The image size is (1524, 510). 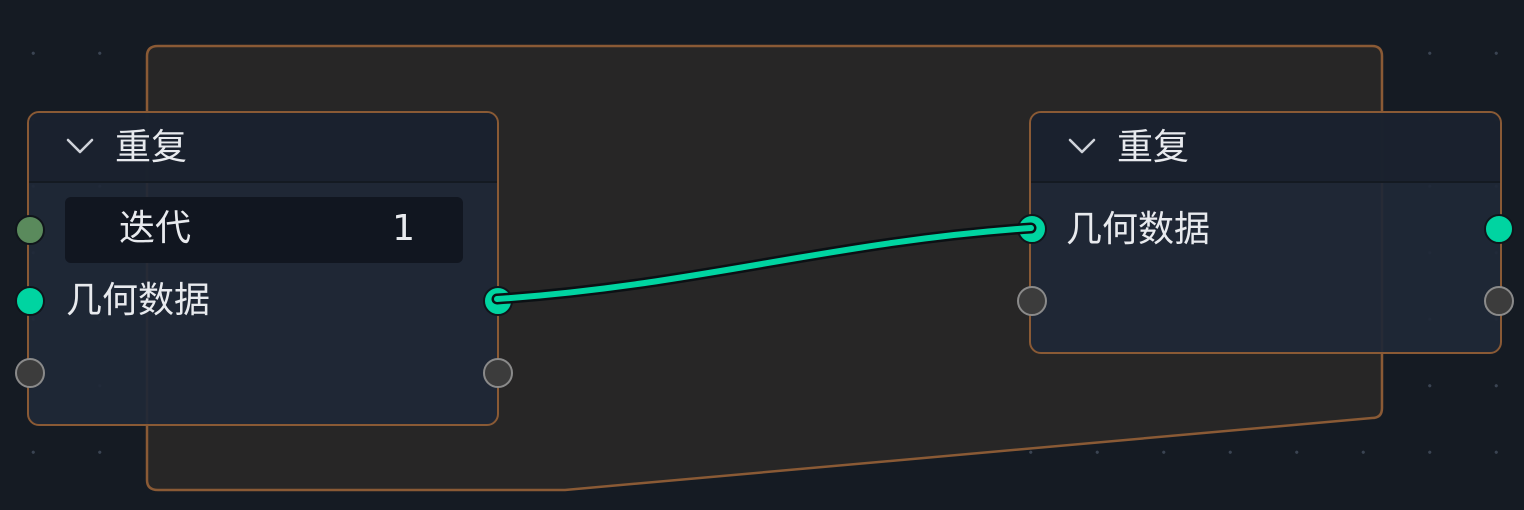 I want to click on geometry-output-label: 几何数据, so click(x=1138, y=229).